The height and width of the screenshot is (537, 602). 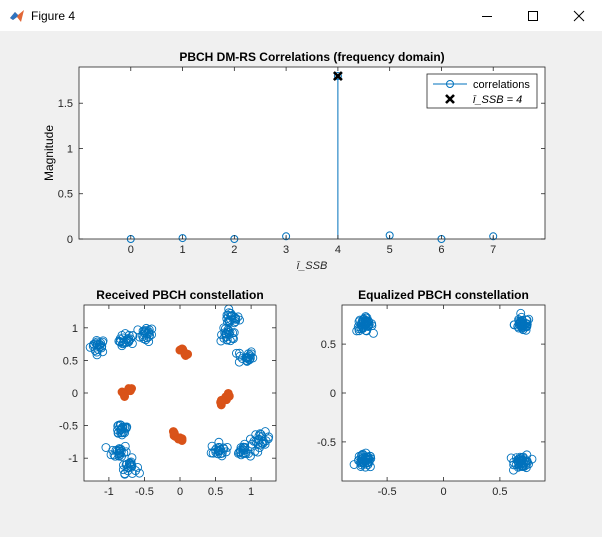 What do you see at coordinates (497, 100) in the screenshot?
I see `legend-entry-issb: ī_SSB = 4` at bounding box center [497, 100].